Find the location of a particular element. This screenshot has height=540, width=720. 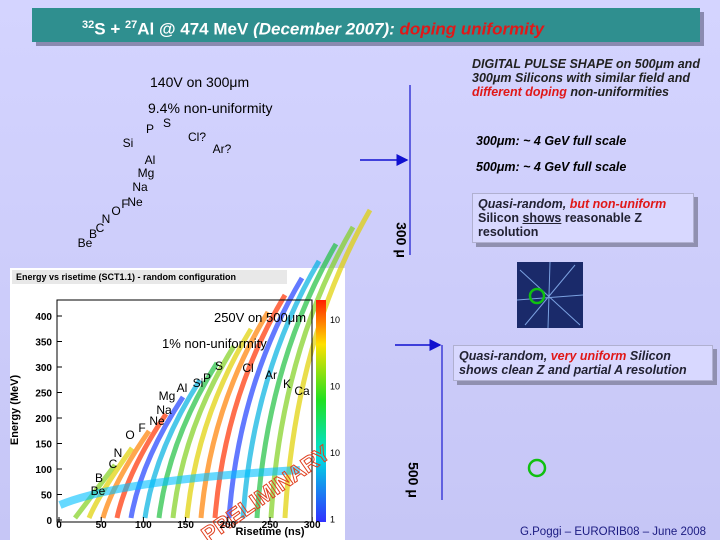

y-tick-label: 350 is located at coordinates (43, 343).